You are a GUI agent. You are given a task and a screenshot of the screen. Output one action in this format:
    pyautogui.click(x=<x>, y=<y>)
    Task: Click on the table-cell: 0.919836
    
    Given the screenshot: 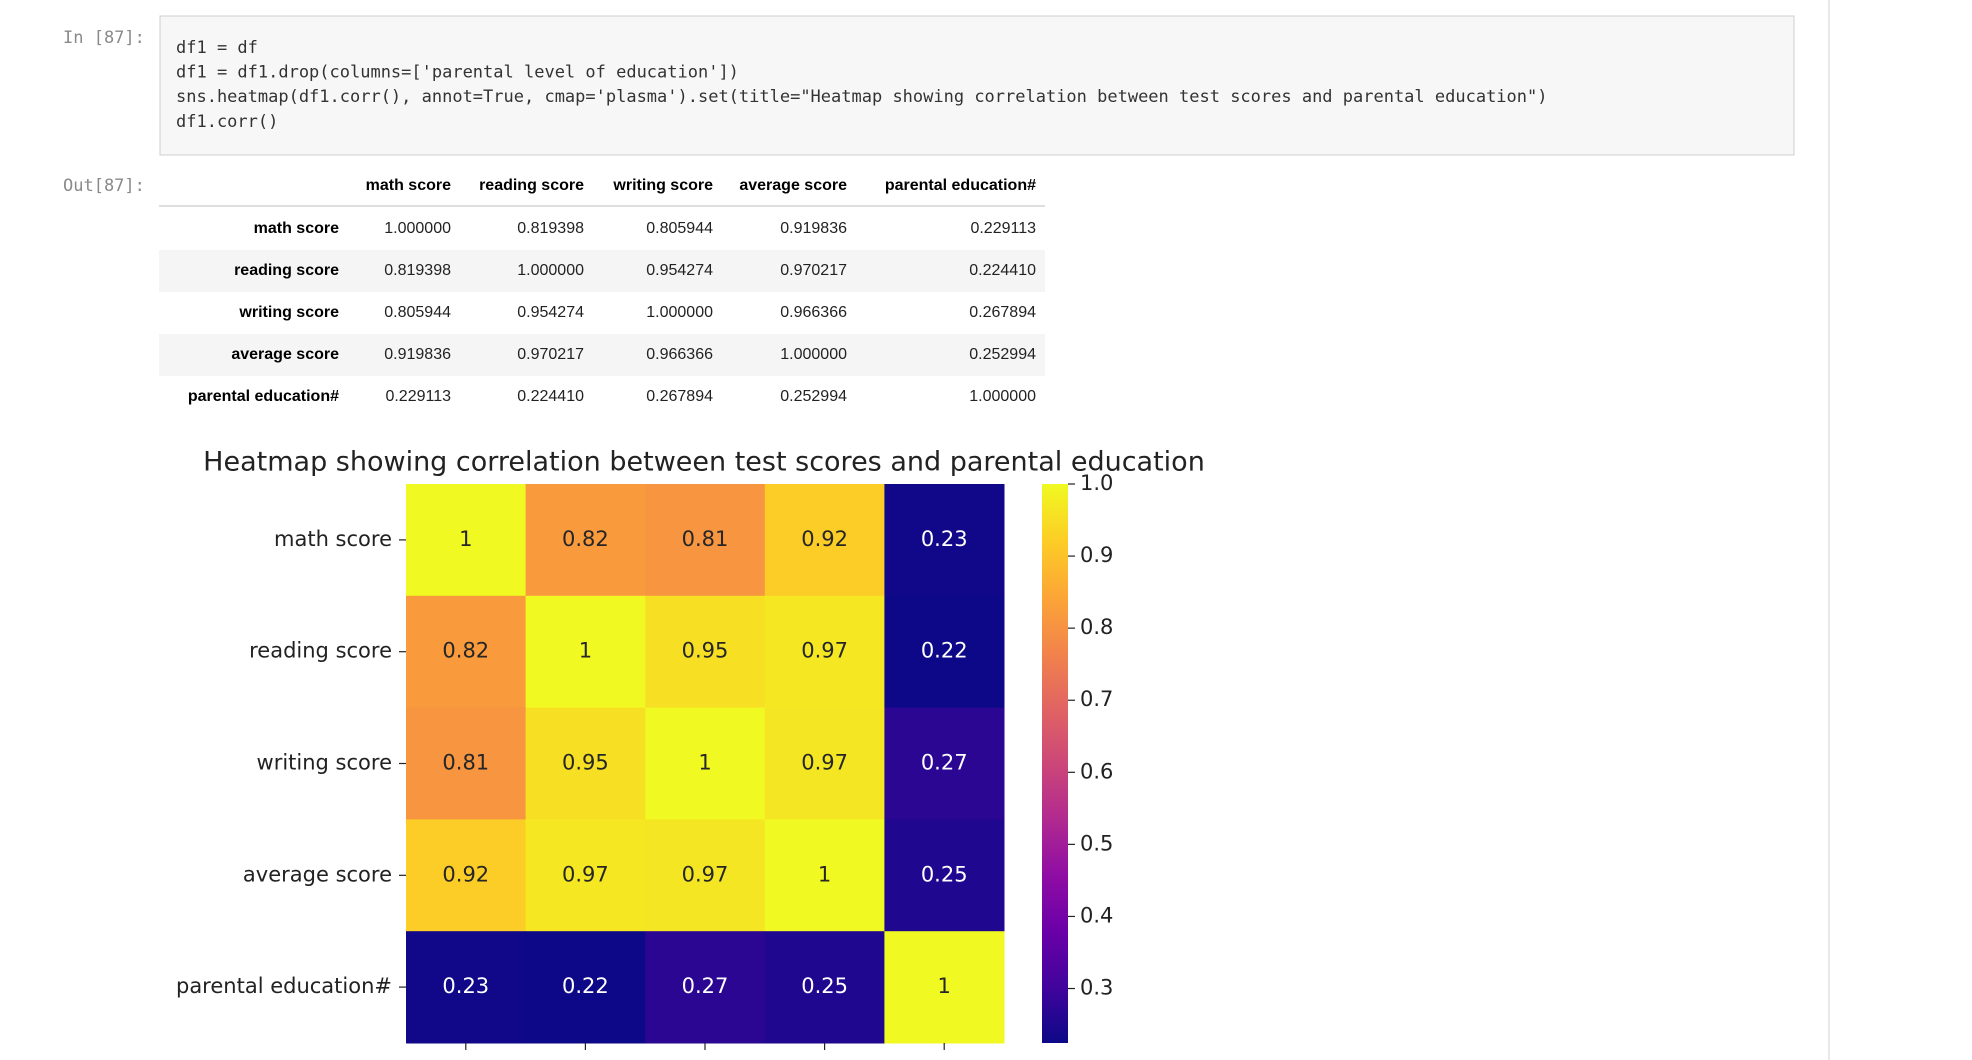 What is the action you would take?
    pyautogui.click(x=813, y=228)
    